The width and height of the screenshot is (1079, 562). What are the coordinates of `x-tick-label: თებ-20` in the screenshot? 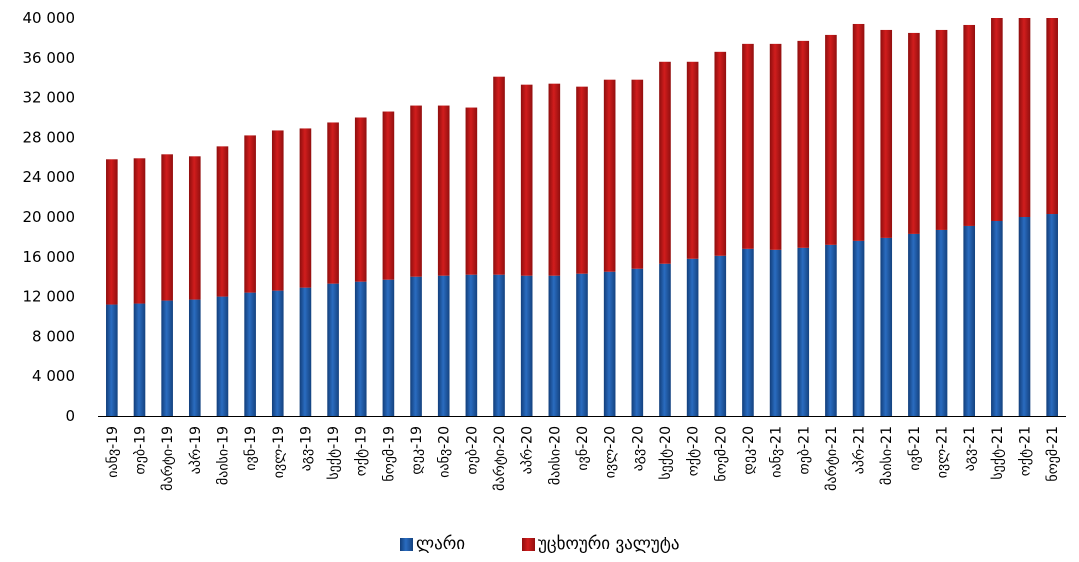 It's located at (472, 450).